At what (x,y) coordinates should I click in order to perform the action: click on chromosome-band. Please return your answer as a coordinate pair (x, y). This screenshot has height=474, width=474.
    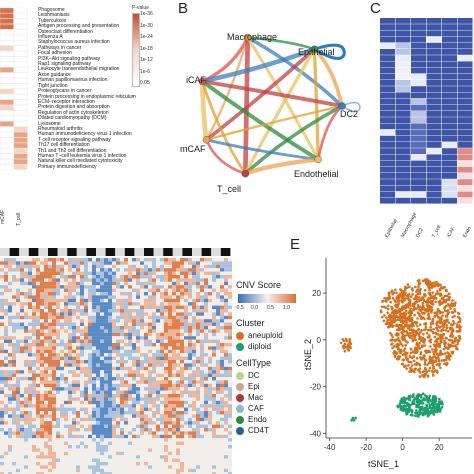
    Looking at the image, I should click on (158, 252).